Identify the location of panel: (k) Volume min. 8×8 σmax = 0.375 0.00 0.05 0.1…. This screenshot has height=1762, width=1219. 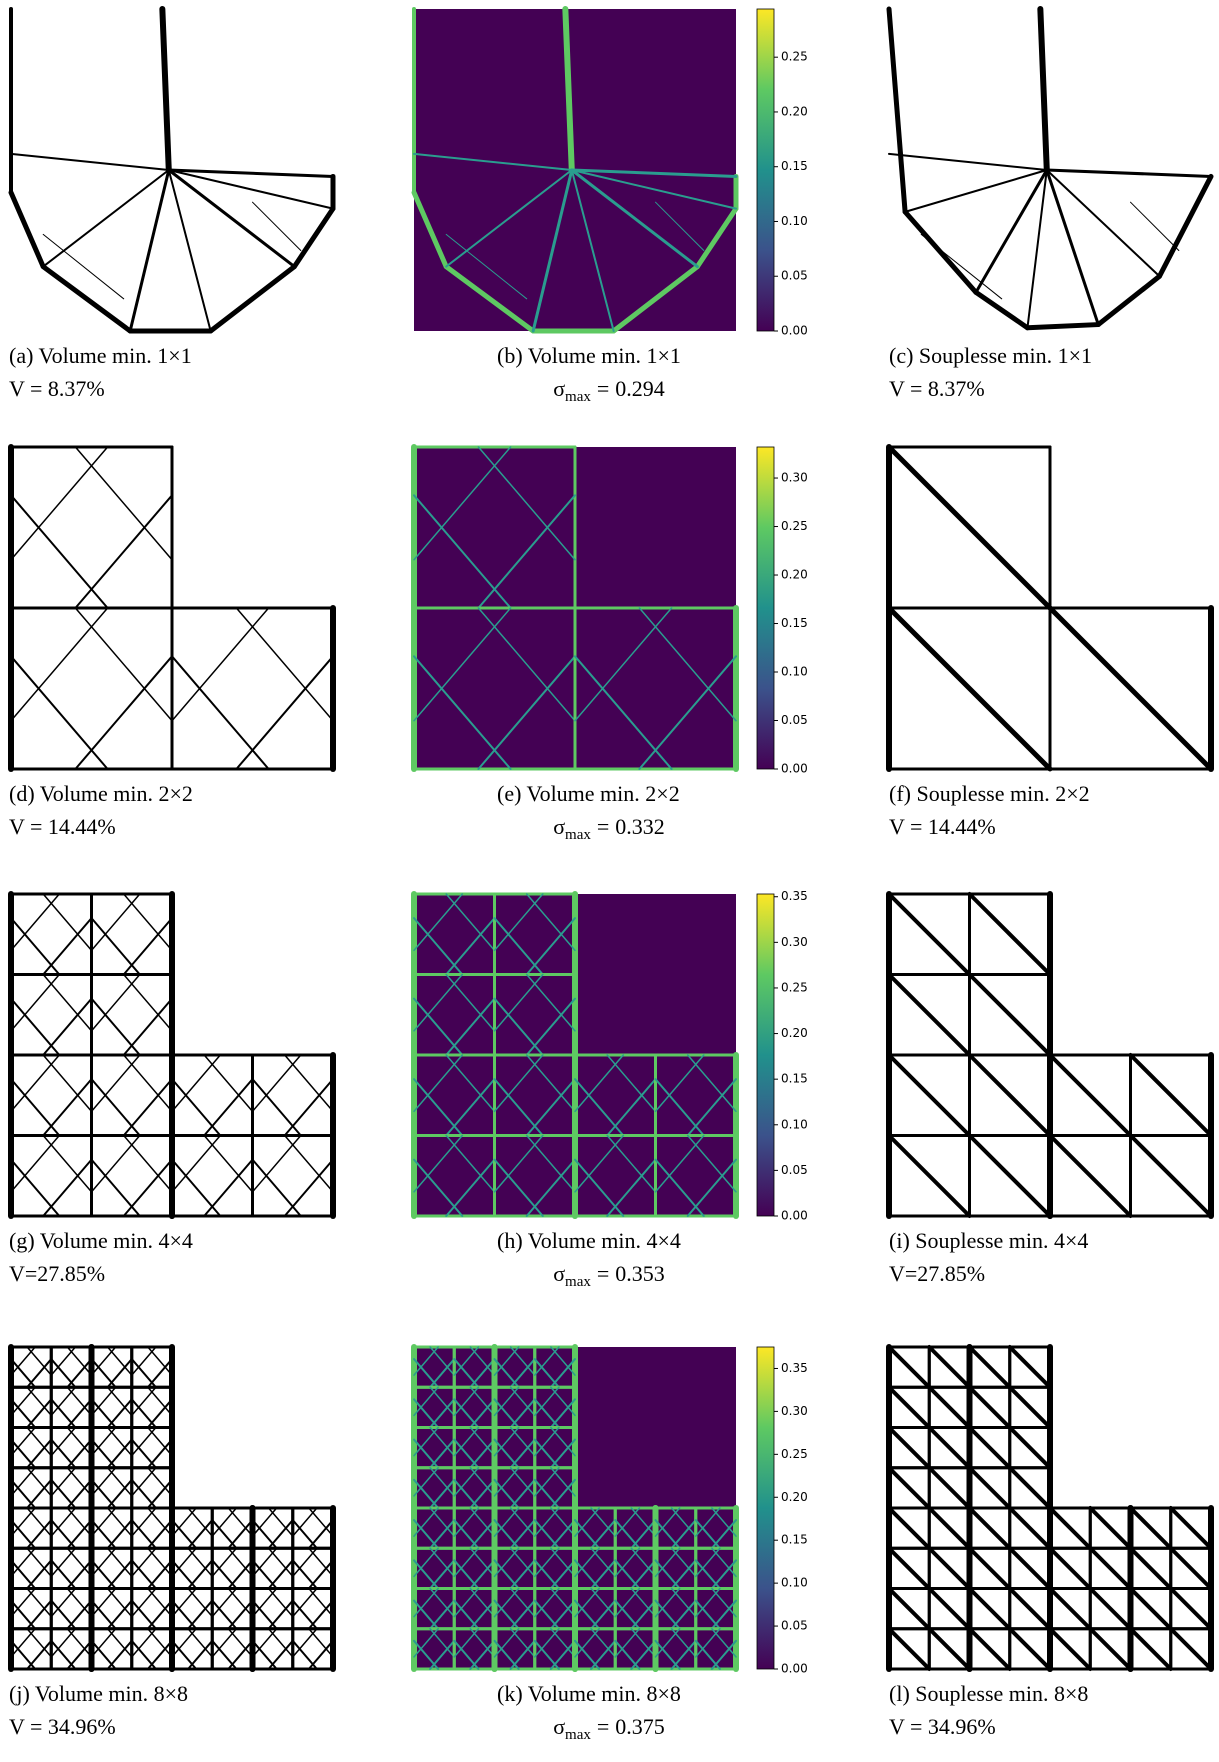
(609, 1543).